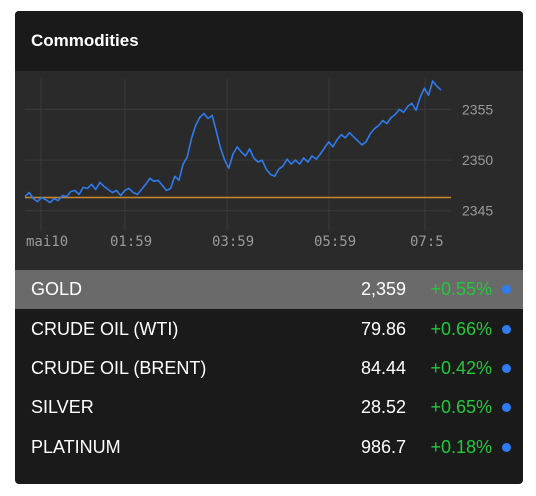  Describe the element at coordinates (119, 367) in the screenshot. I see `commodity-name: CRUDE OIL (BRENT)` at that location.